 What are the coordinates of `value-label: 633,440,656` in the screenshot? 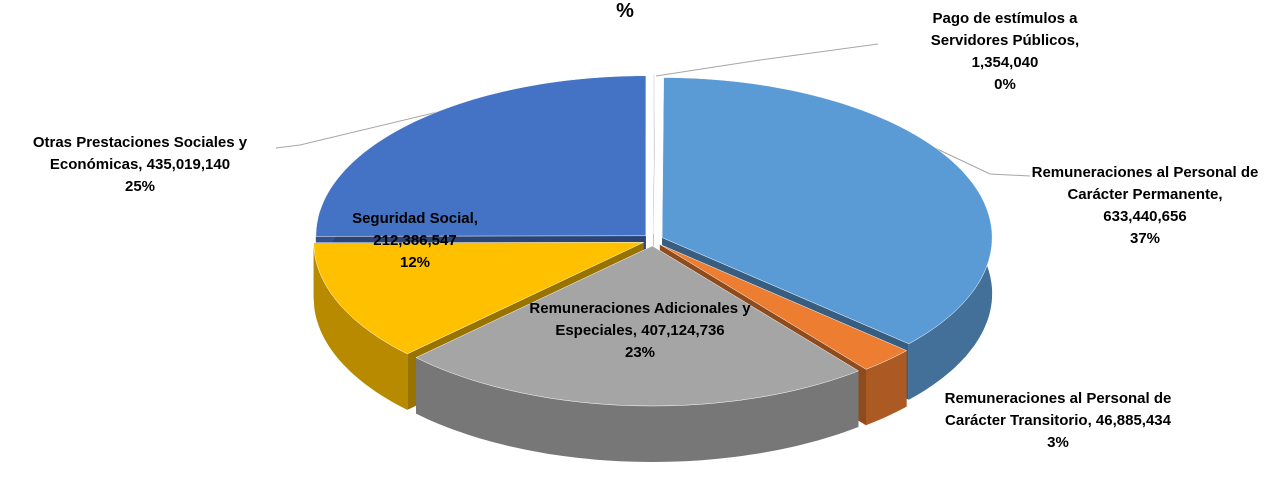 It's located at (1145, 216).